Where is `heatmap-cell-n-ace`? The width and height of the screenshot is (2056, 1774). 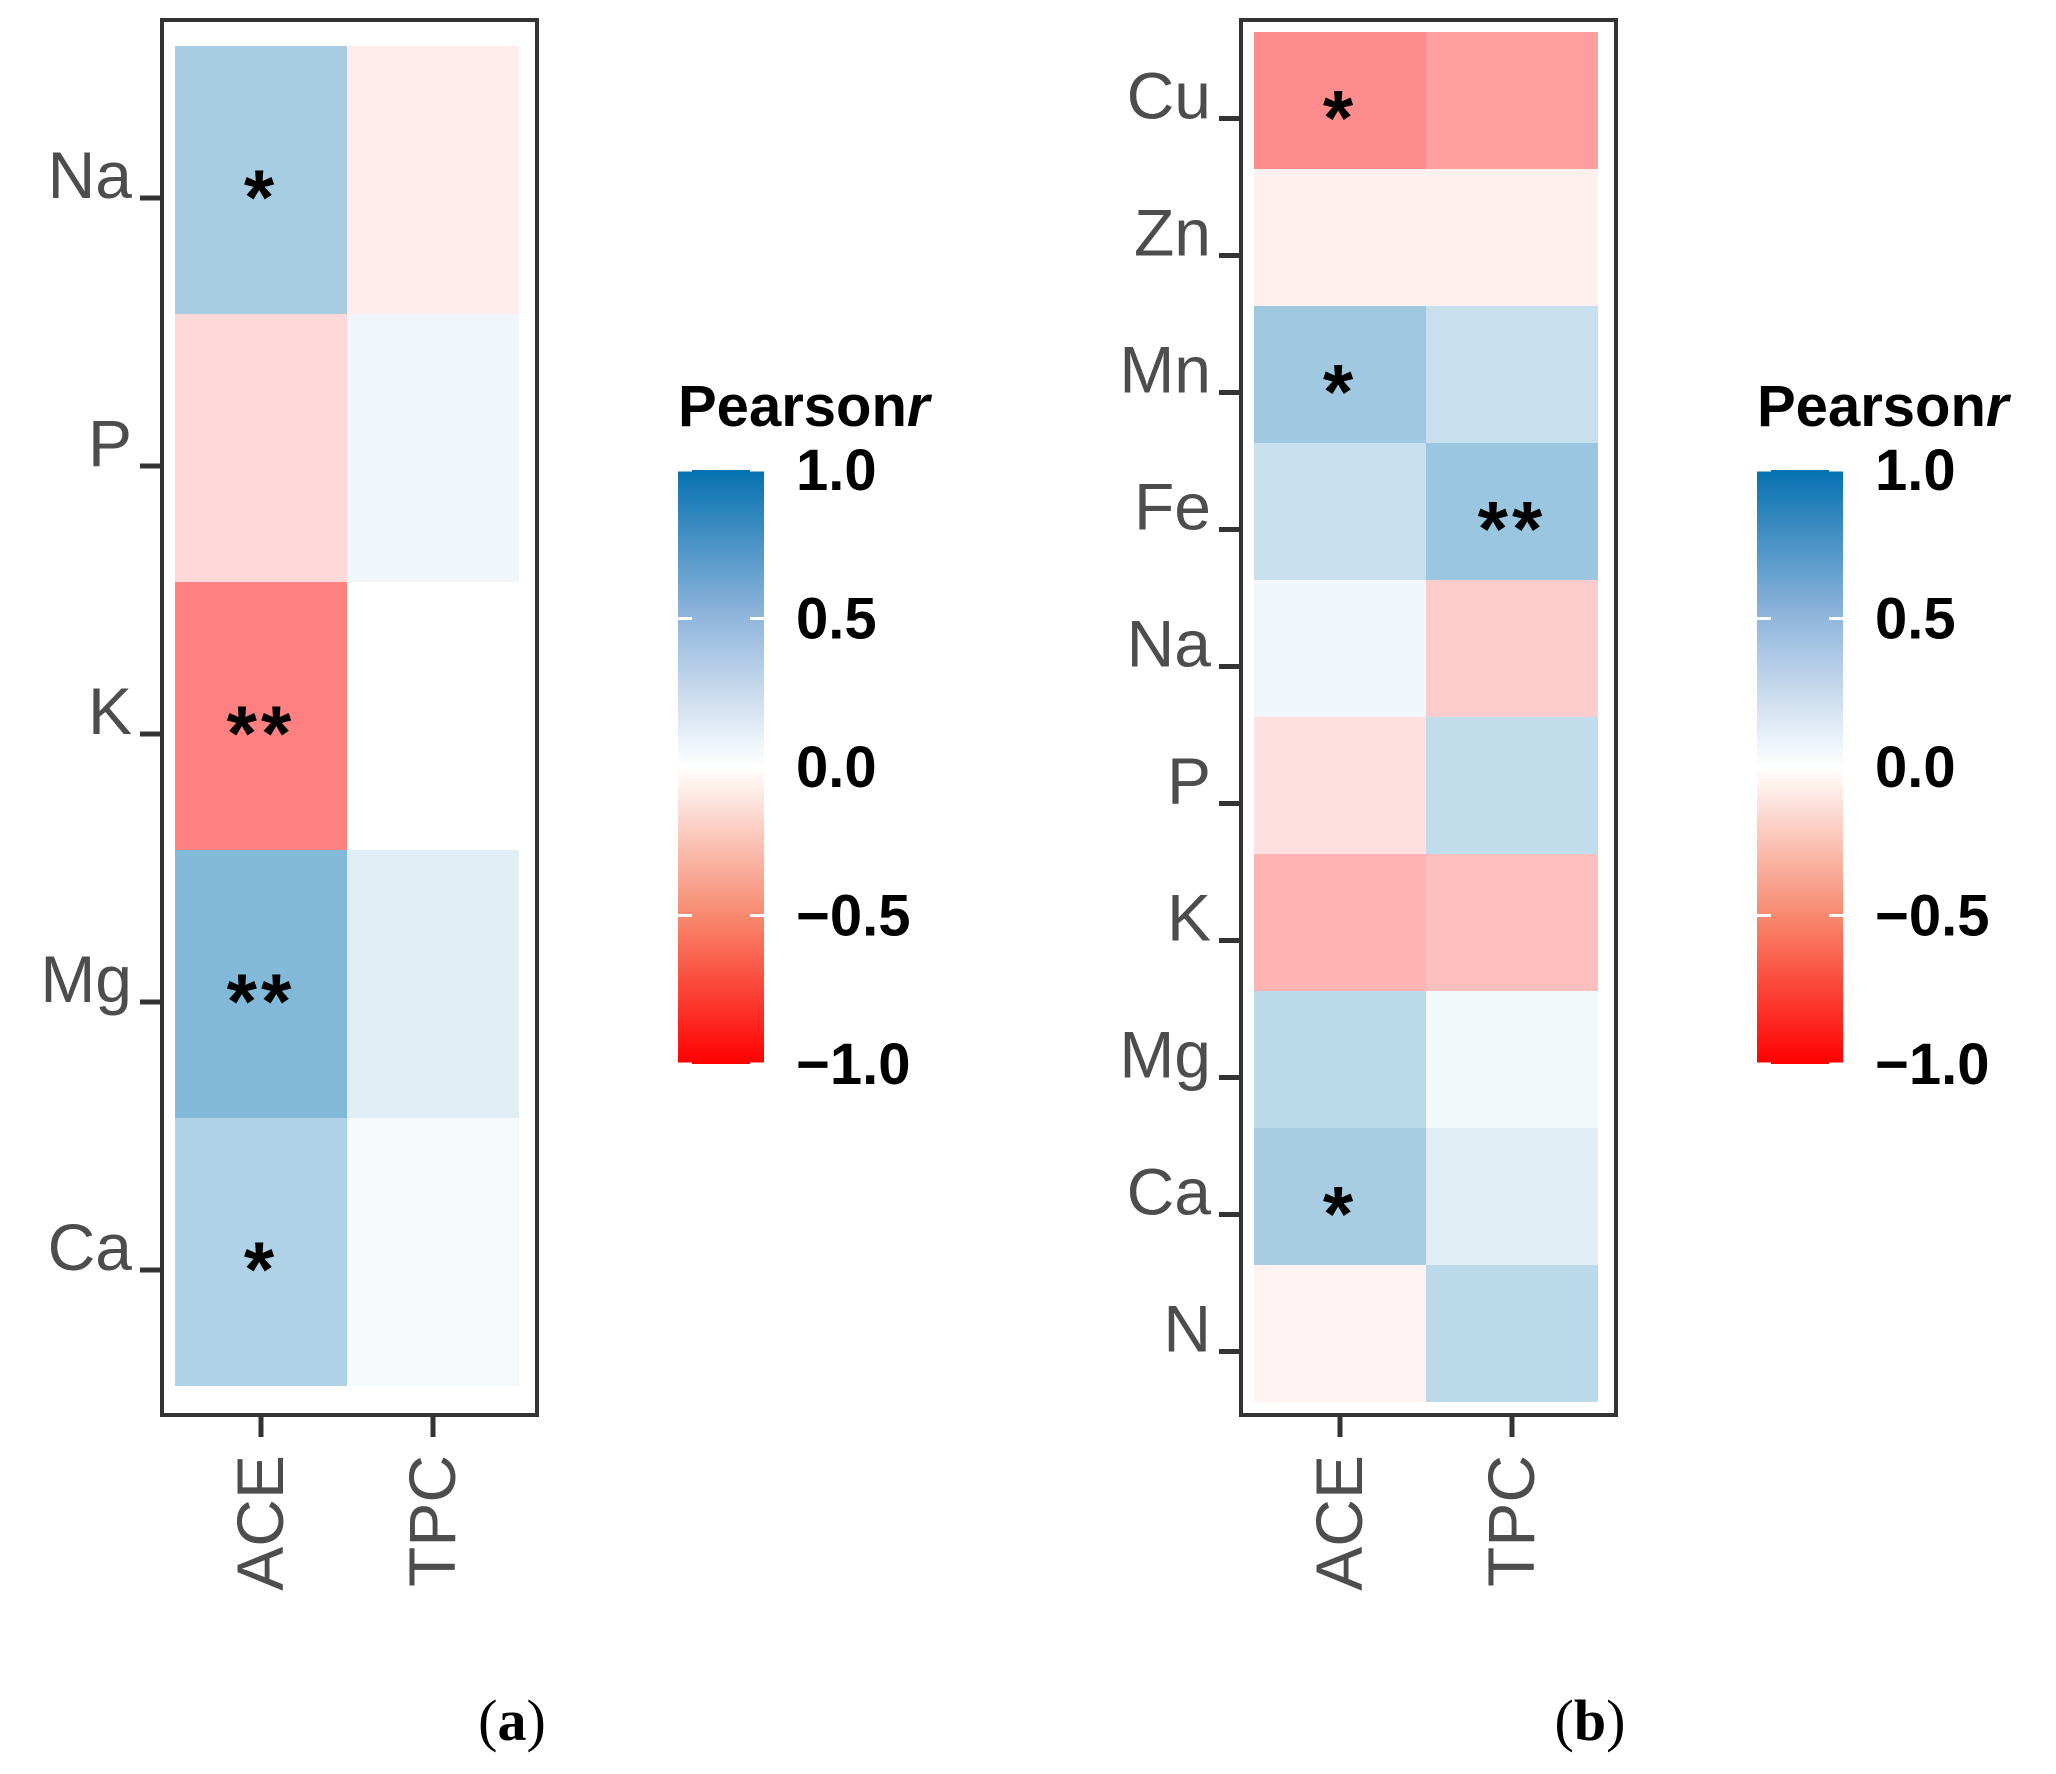 heatmap-cell-n-ace is located at coordinates (1340, 1333).